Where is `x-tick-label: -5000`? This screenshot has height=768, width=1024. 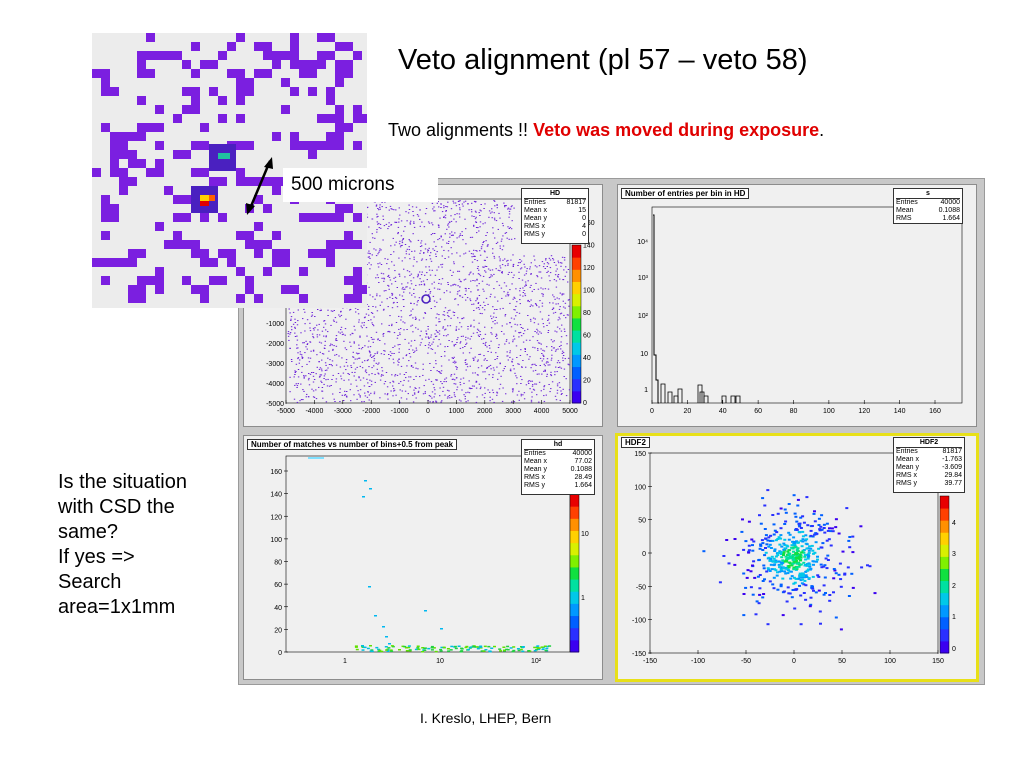
x-tick-label: -5000 is located at coordinates (286, 411).